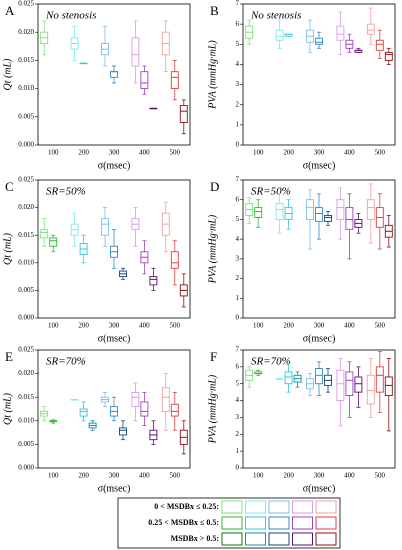  Describe the element at coordinates (214, 10) in the screenshot. I see `panel-letter: B` at that location.